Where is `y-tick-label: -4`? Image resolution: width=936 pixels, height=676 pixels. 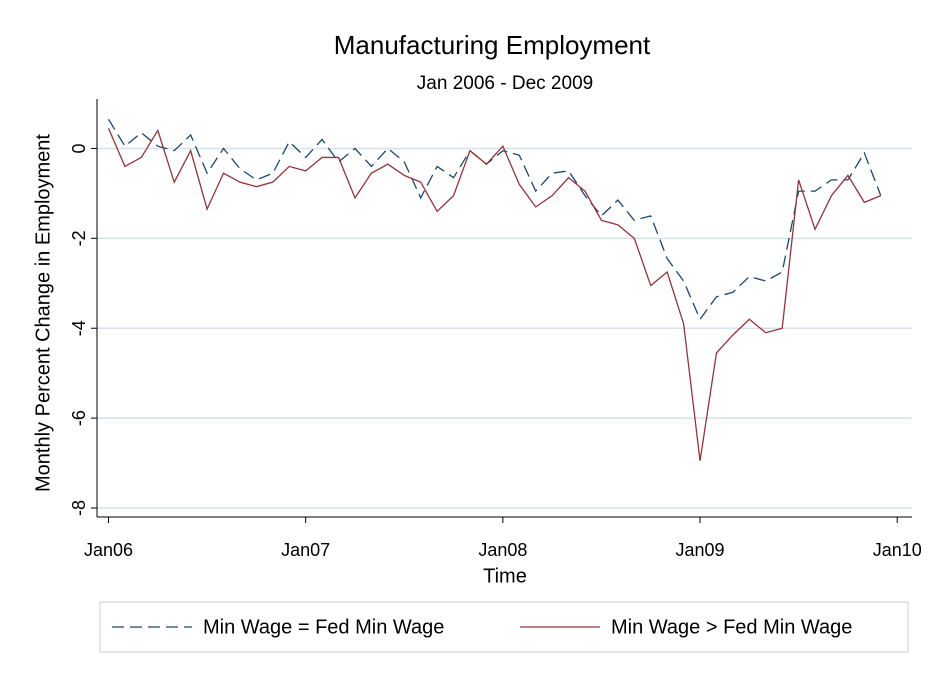
y-tick-label: -4 is located at coordinates (79, 328).